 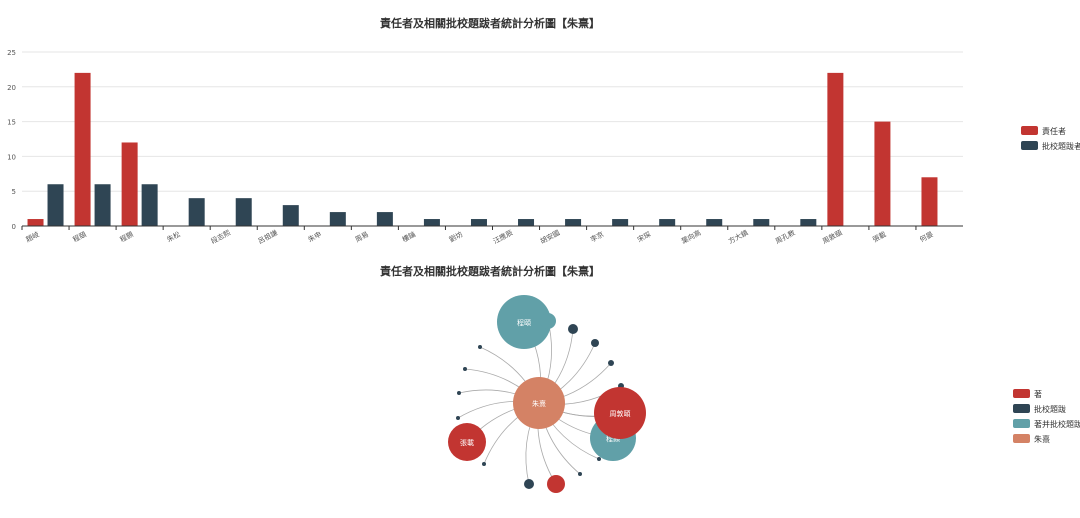 What do you see at coordinates (1029, 130) in the screenshot?
I see `legend-swatch-red` at bounding box center [1029, 130].